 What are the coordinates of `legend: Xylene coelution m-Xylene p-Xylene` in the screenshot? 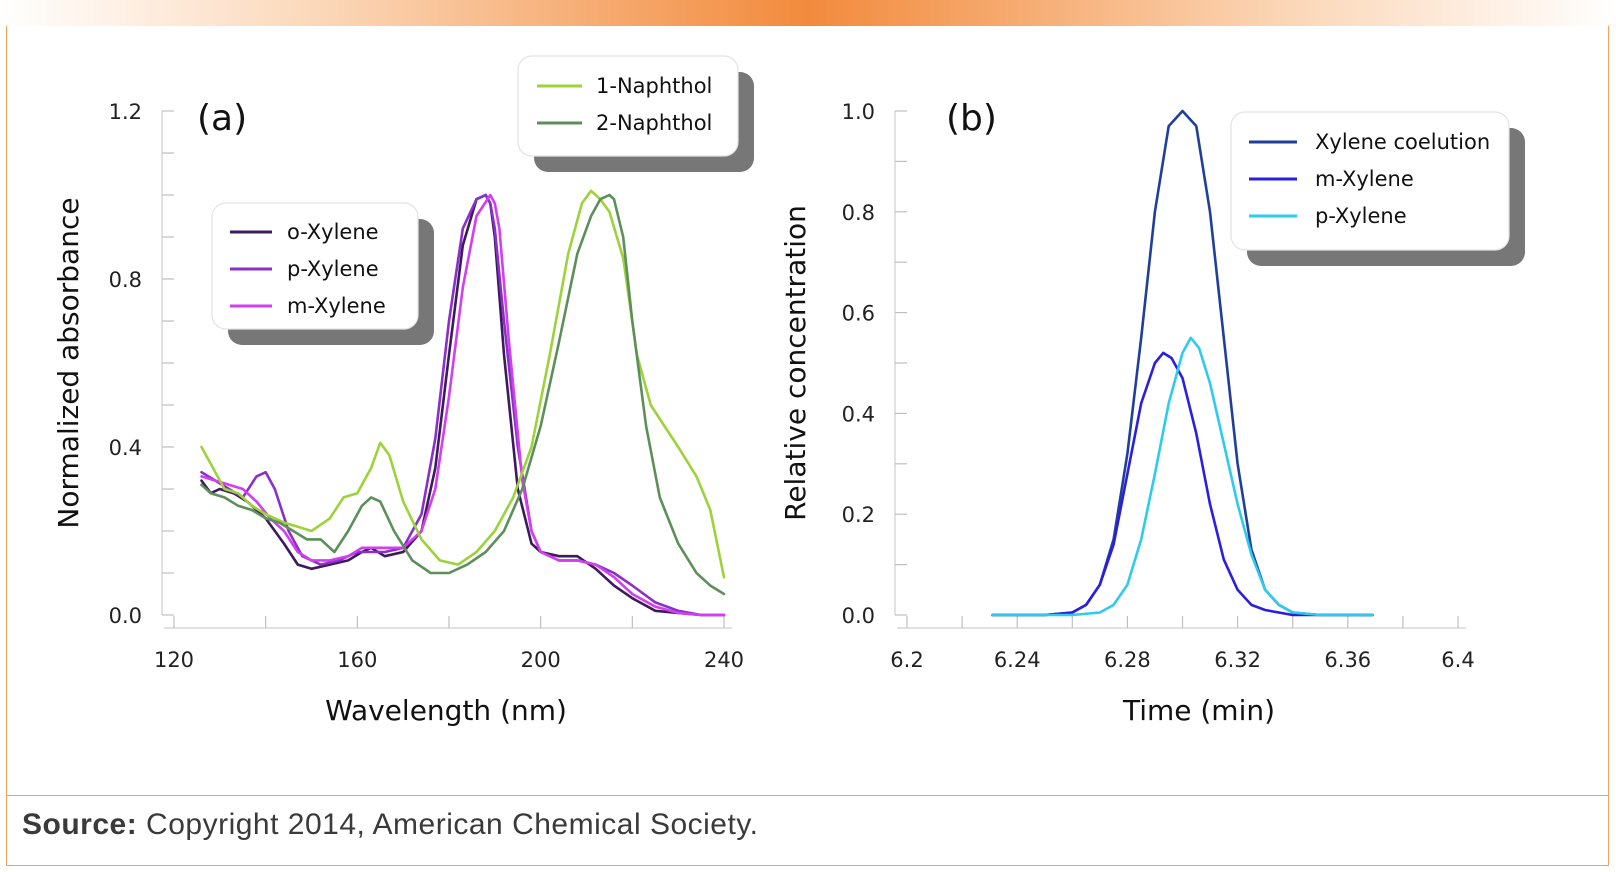 It's located at (1377, 188).